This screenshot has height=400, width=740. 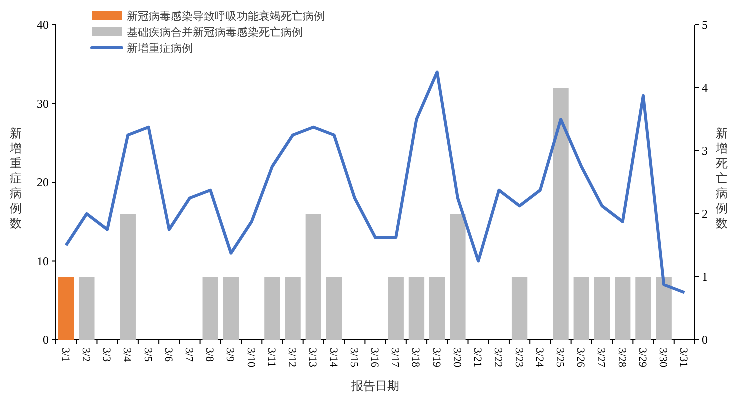 I want to click on x-tick-label: 3/30, so click(x=663, y=358).